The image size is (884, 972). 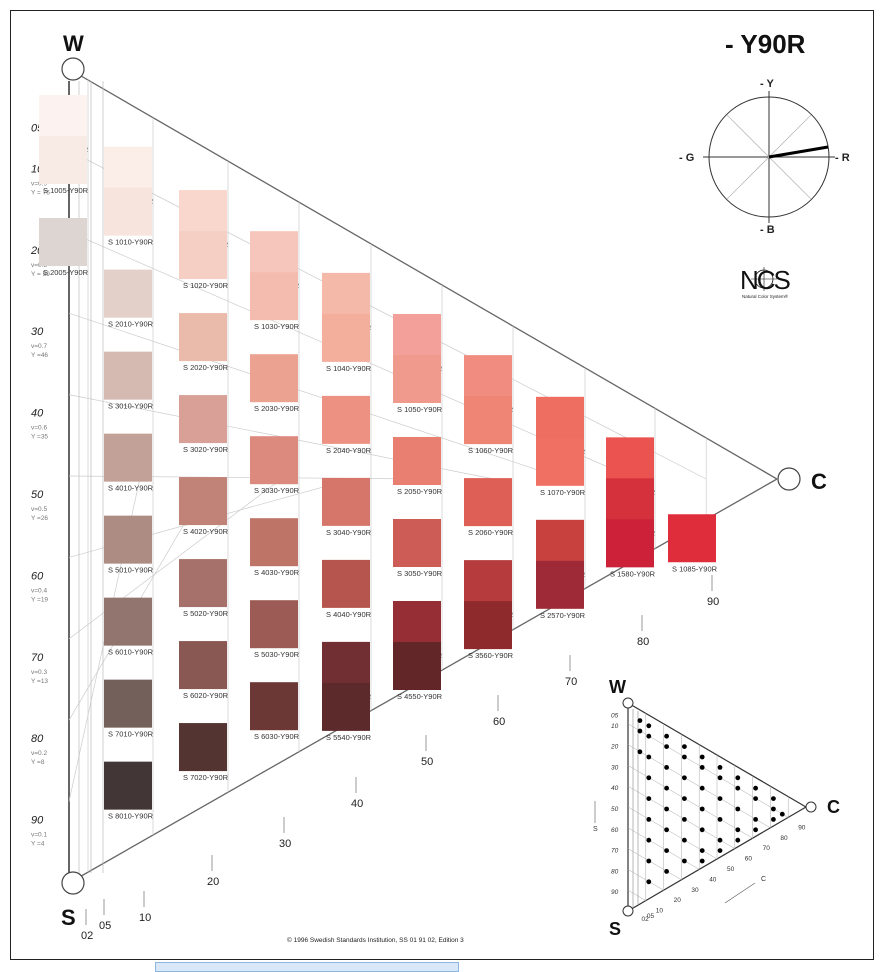 I want to click on mini-s-tick: 80, so click(x=615, y=871).